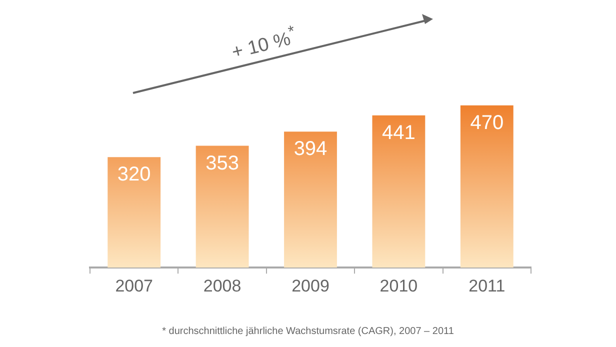  What do you see at coordinates (222, 286) in the screenshot?
I see `x-tick-label: 2008` at bounding box center [222, 286].